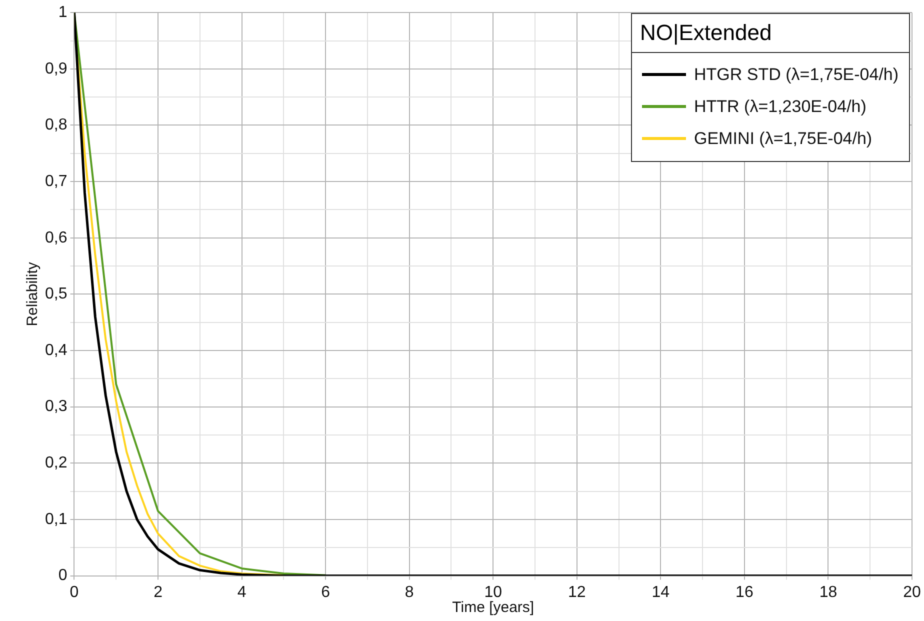 This screenshot has height=621, width=924. Describe the element at coordinates (74, 592) in the screenshot. I see `x-tick-label: 0` at that location.